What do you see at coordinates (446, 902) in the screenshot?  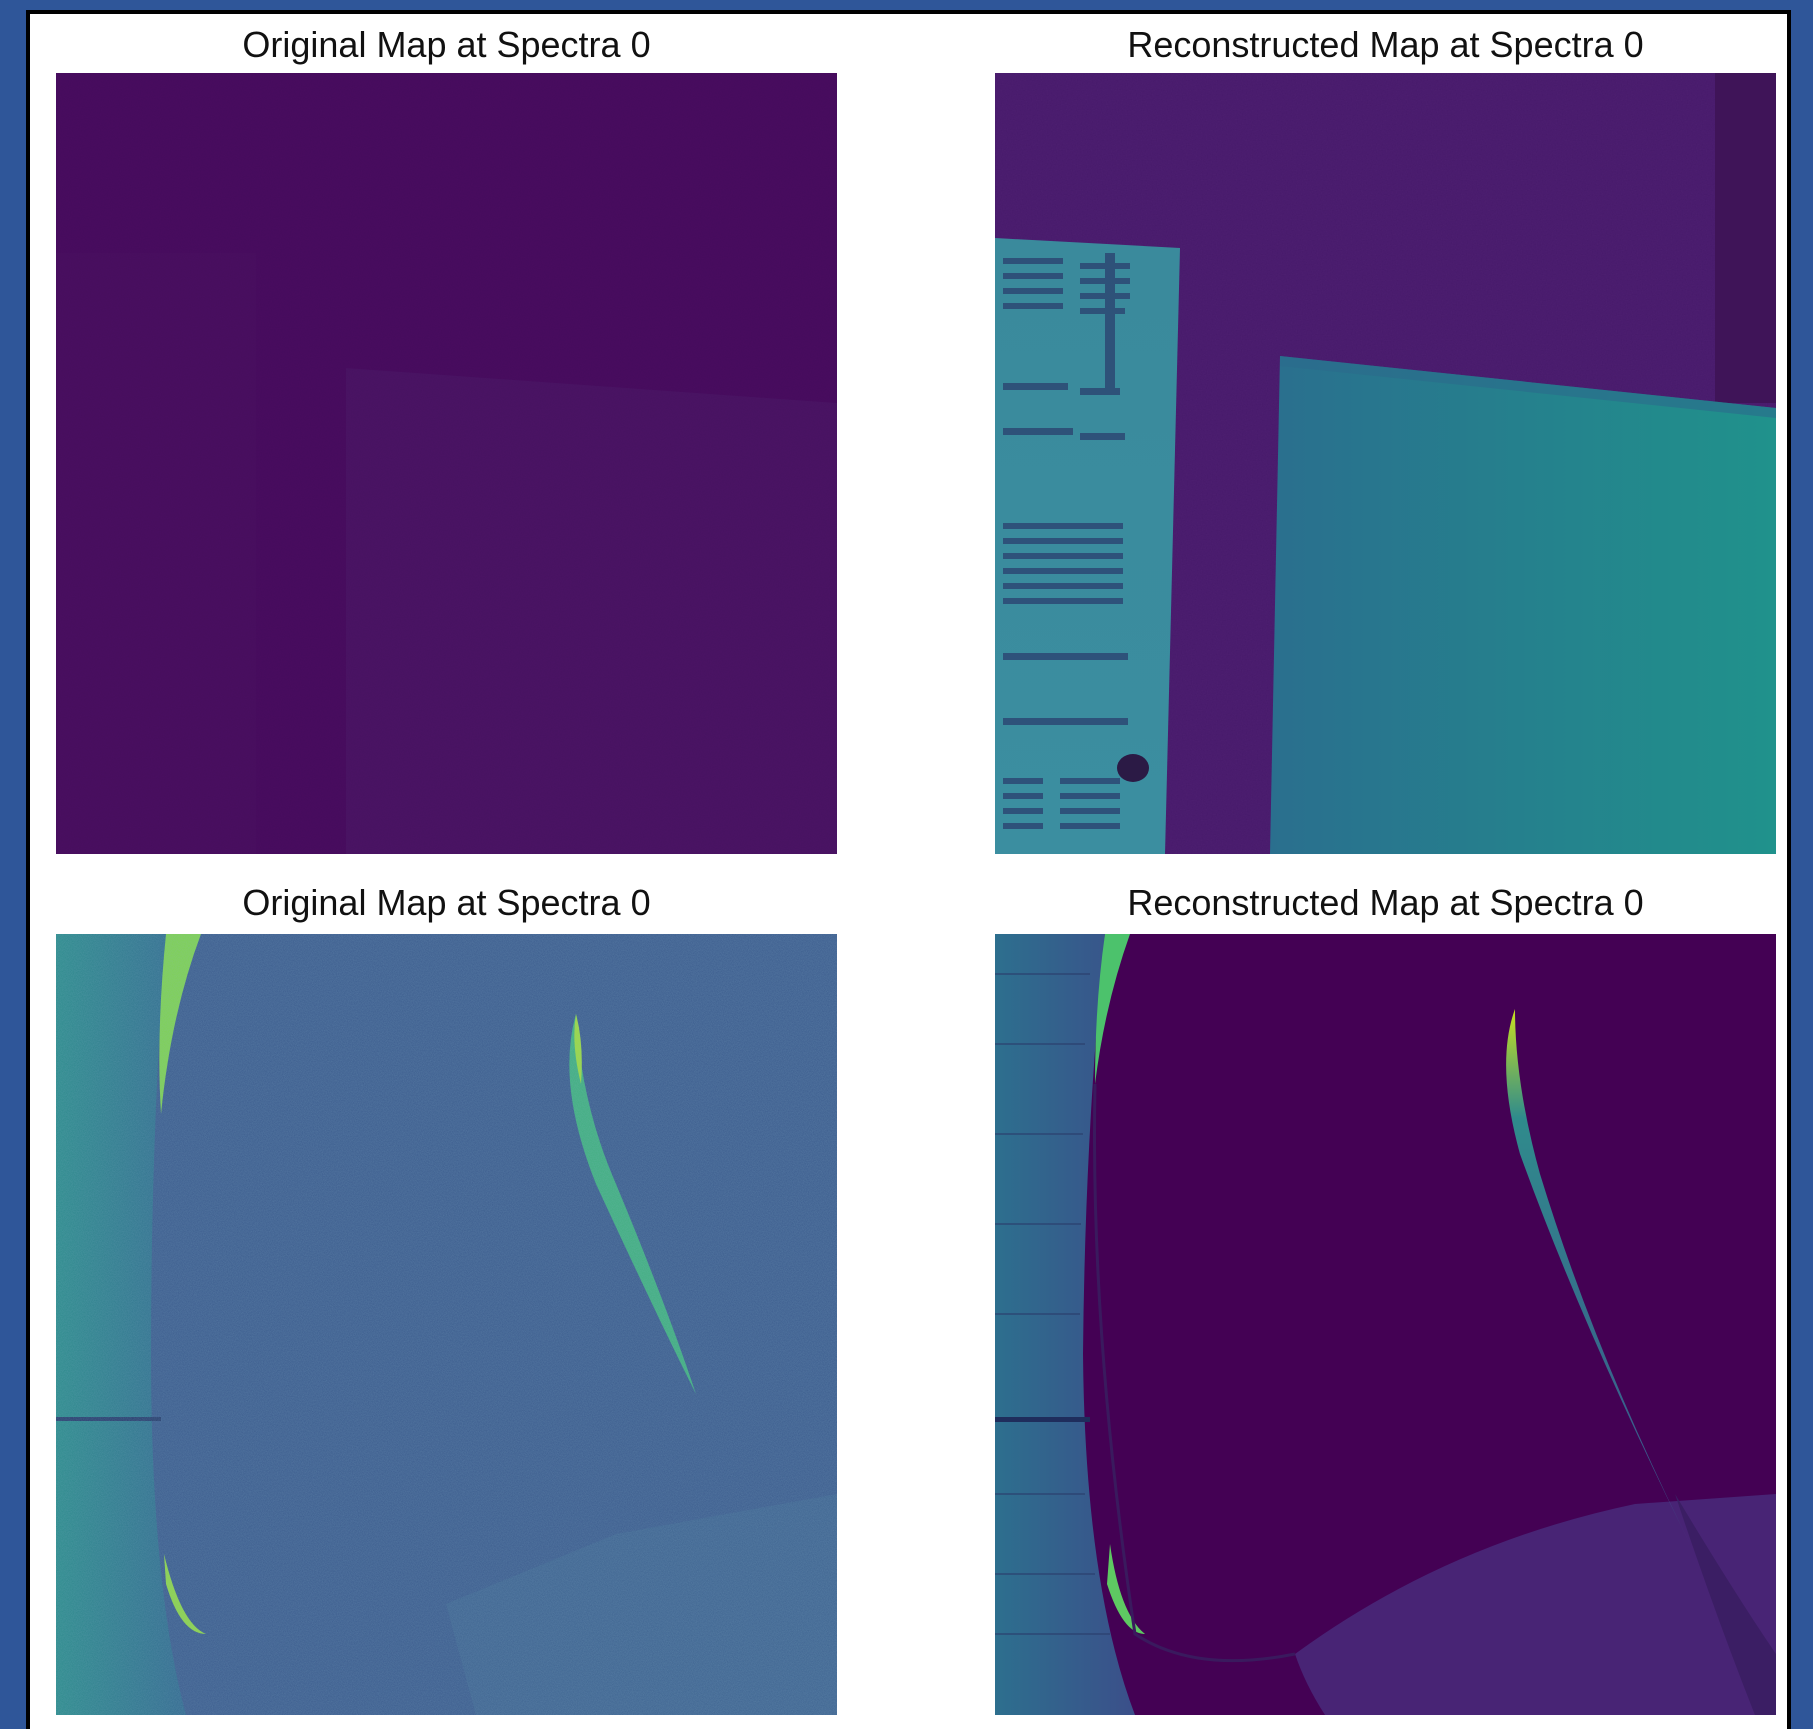 I see `panel-title-original-bottom: Original Map at Spectra 0` at bounding box center [446, 902].